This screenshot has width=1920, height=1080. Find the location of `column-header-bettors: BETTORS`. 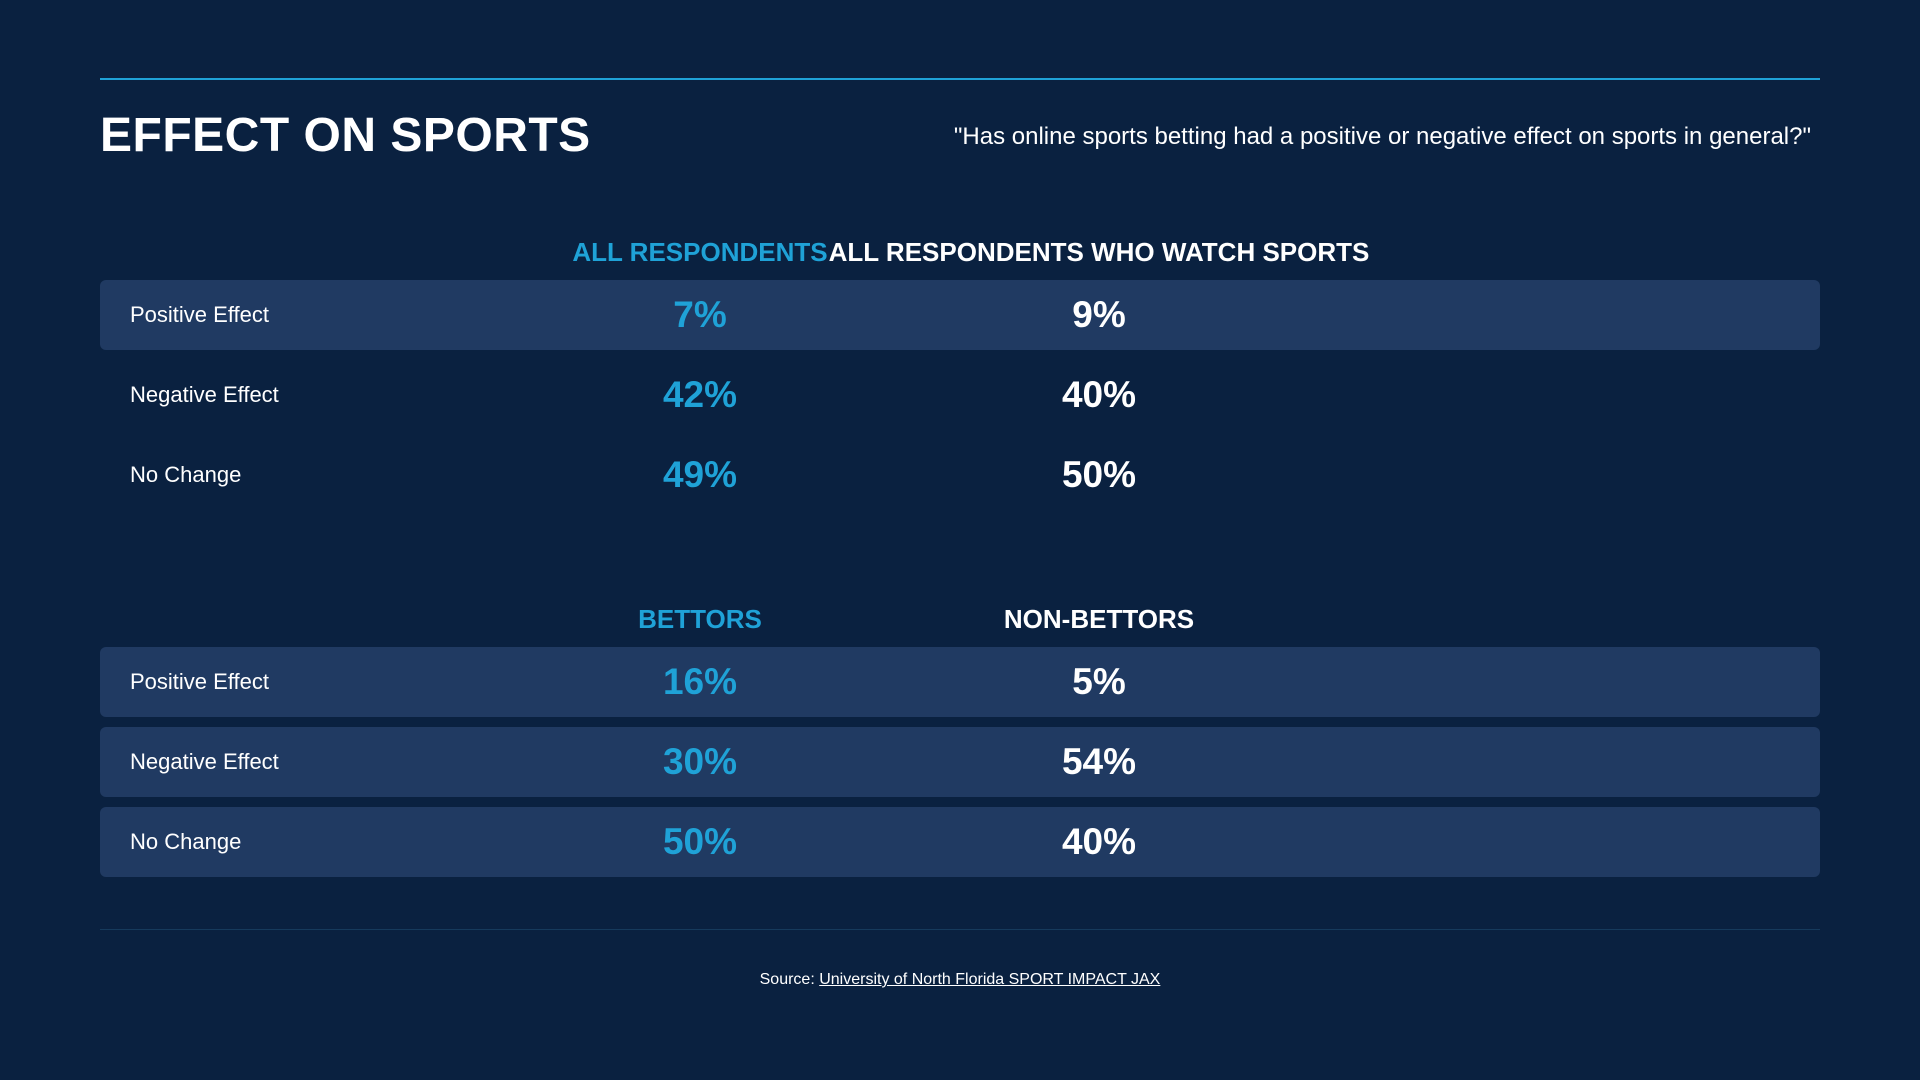

column-header-bettors: BETTORS is located at coordinates (700, 619).